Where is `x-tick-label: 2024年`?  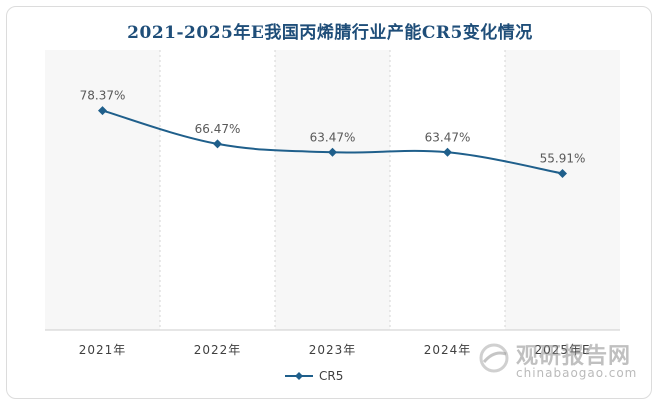
x-tick-label: 2024年 is located at coordinates (448, 350).